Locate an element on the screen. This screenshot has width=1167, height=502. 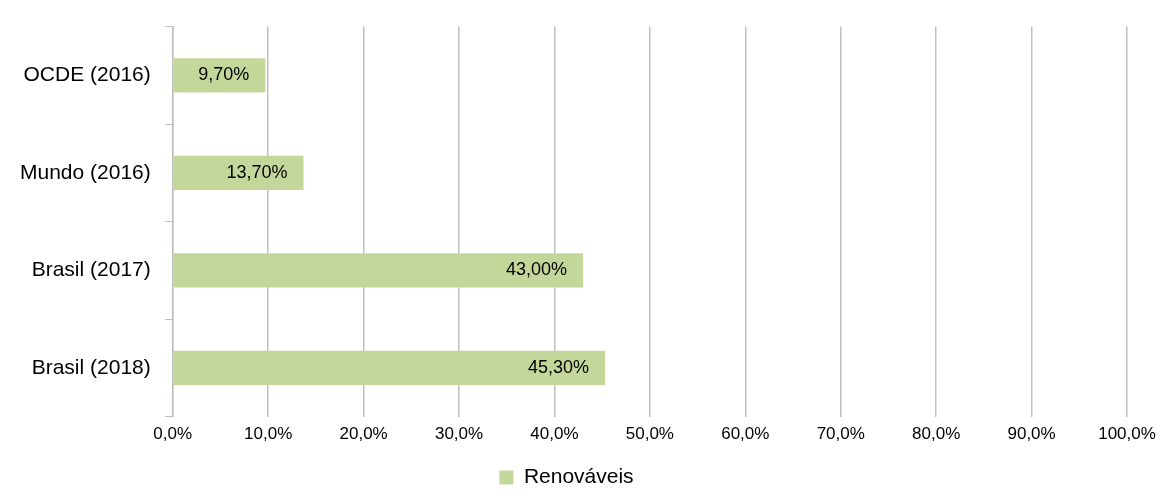
data-label: 43,00% is located at coordinates (537, 269).